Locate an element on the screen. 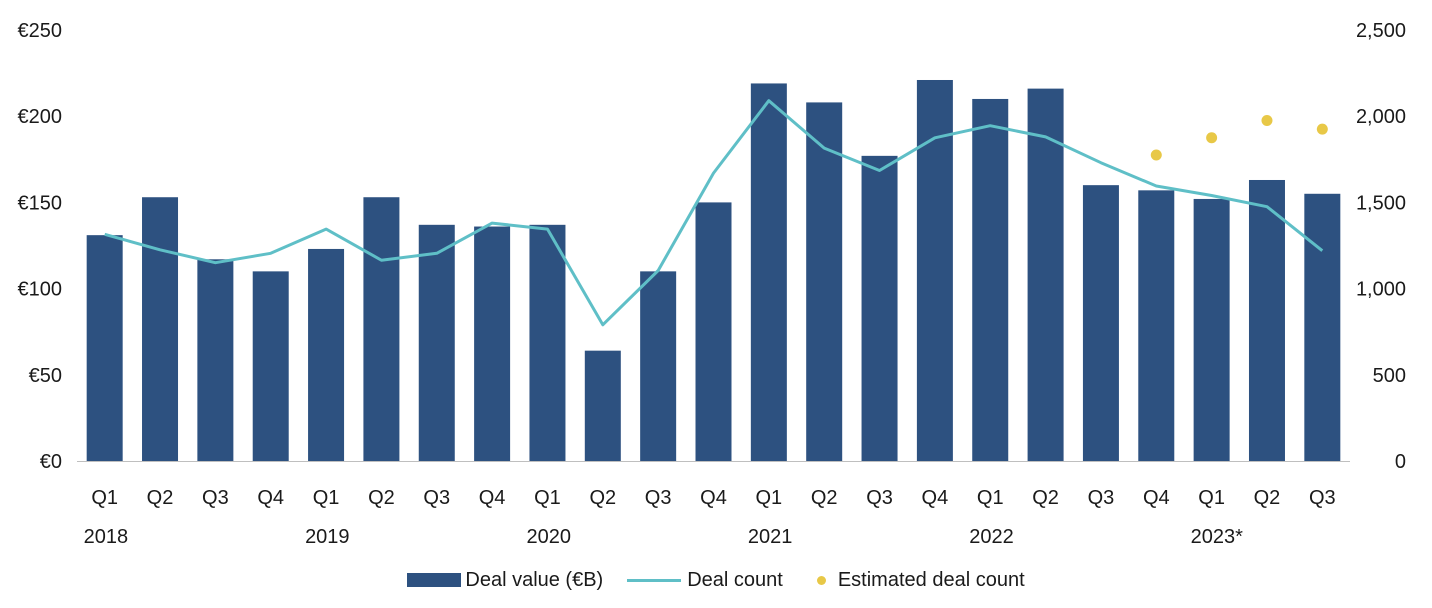 The width and height of the screenshot is (1432, 608). y-right-tick-label: 2,000 is located at coordinates (1381, 117).